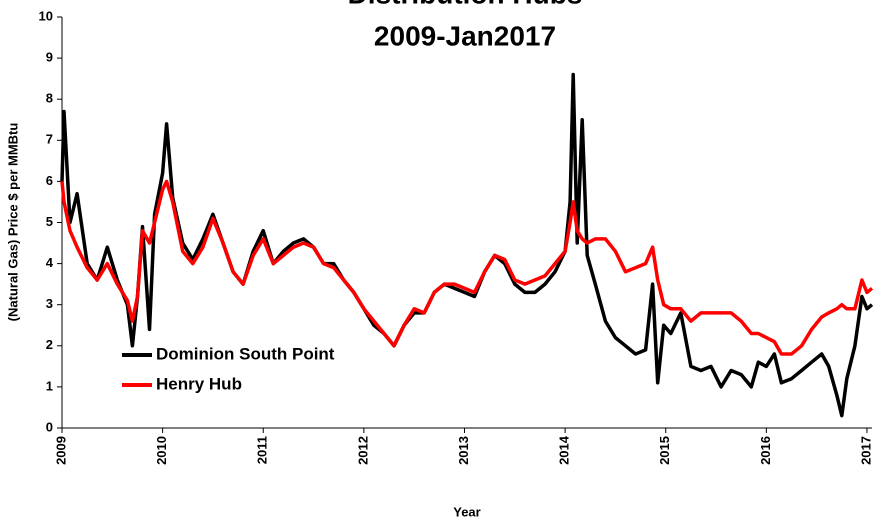 The height and width of the screenshot is (525, 884). What do you see at coordinates (463, 450) in the screenshot?
I see `x-tick-label: 2013` at bounding box center [463, 450].